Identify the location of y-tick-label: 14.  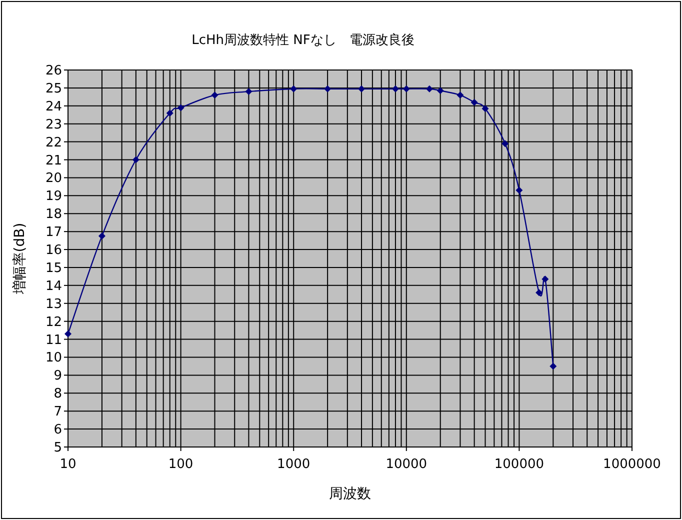
(53, 286).